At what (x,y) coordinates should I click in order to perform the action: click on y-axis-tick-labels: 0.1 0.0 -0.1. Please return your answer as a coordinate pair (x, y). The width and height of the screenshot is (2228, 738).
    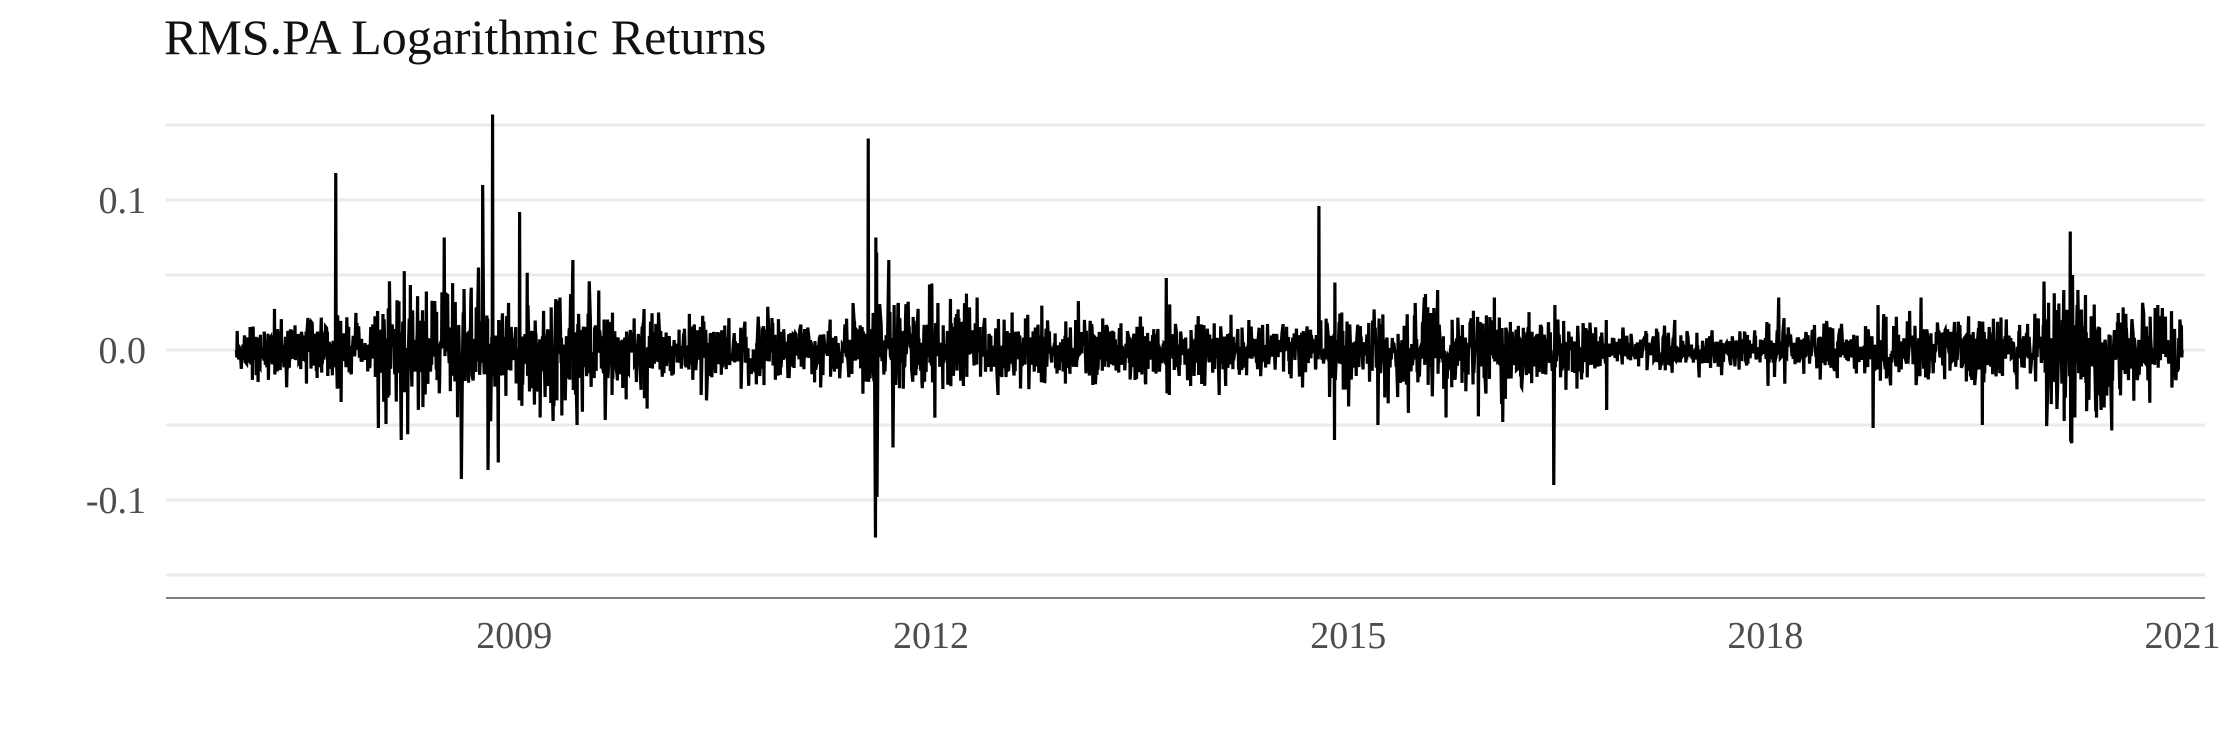
    Looking at the image, I should click on (116, 351).